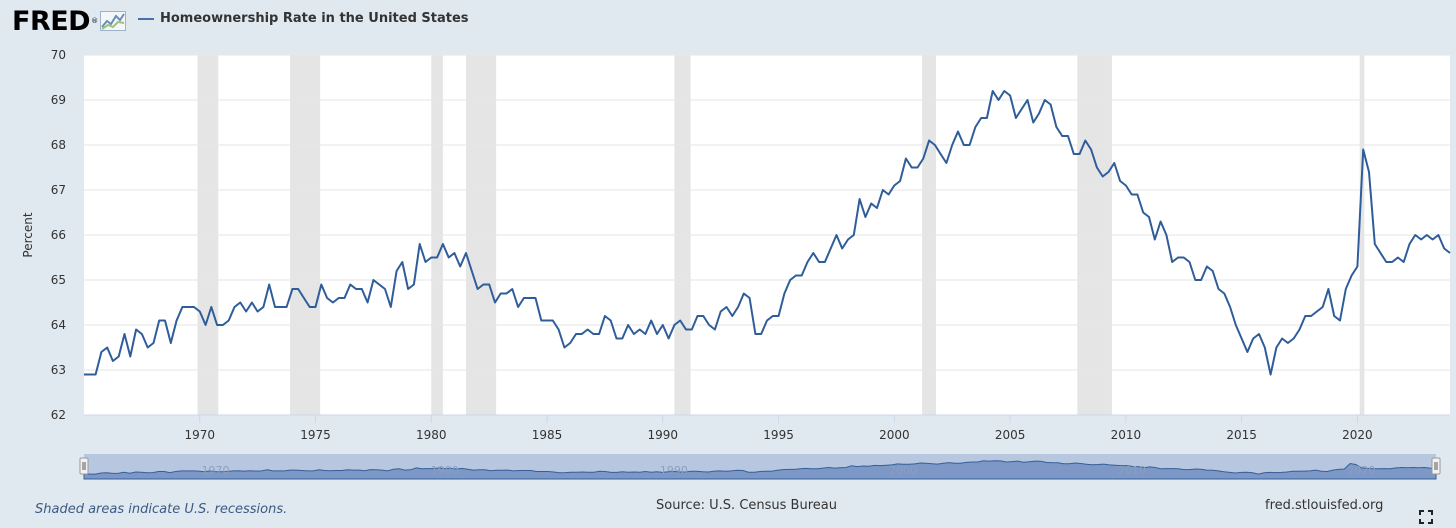  What do you see at coordinates (58, 145) in the screenshot?
I see `y-tick-label: 68` at bounding box center [58, 145].